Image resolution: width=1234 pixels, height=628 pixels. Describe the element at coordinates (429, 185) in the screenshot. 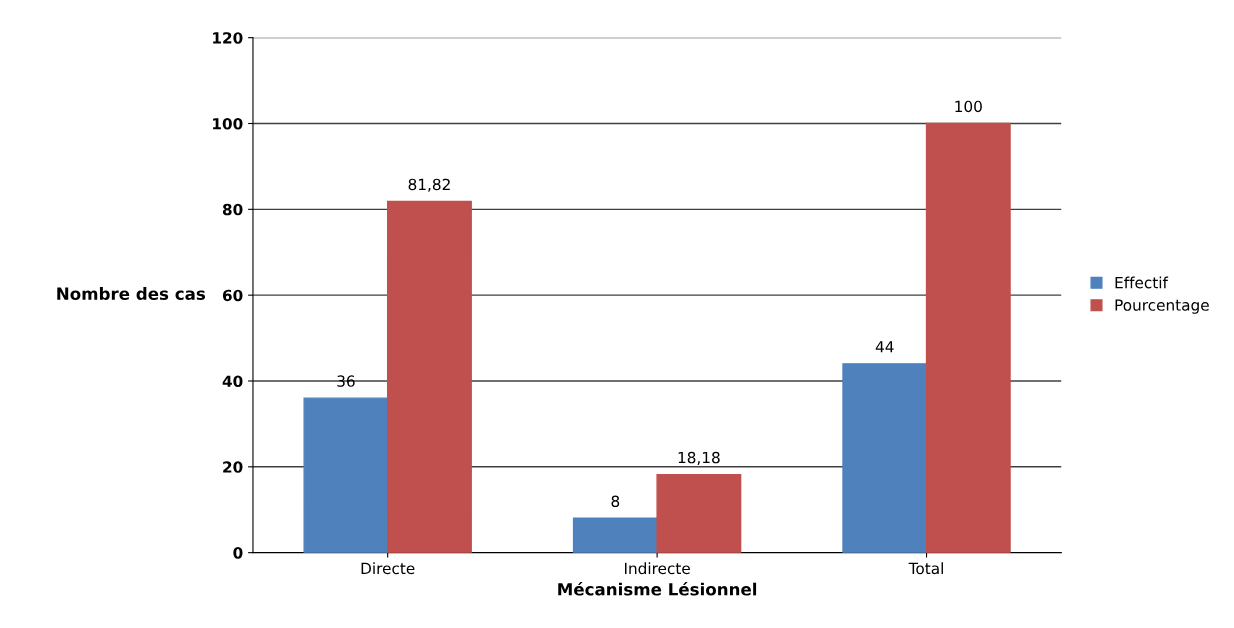

I see `data-label: 81,82` at that location.